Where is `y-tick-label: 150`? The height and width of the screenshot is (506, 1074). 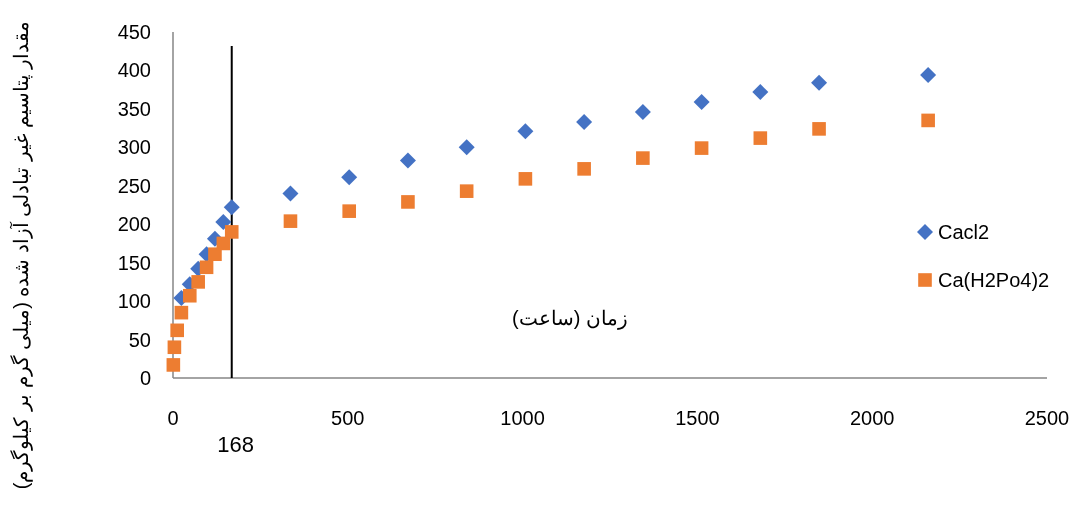 y-tick-label: 150 is located at coordinates (134, 262).